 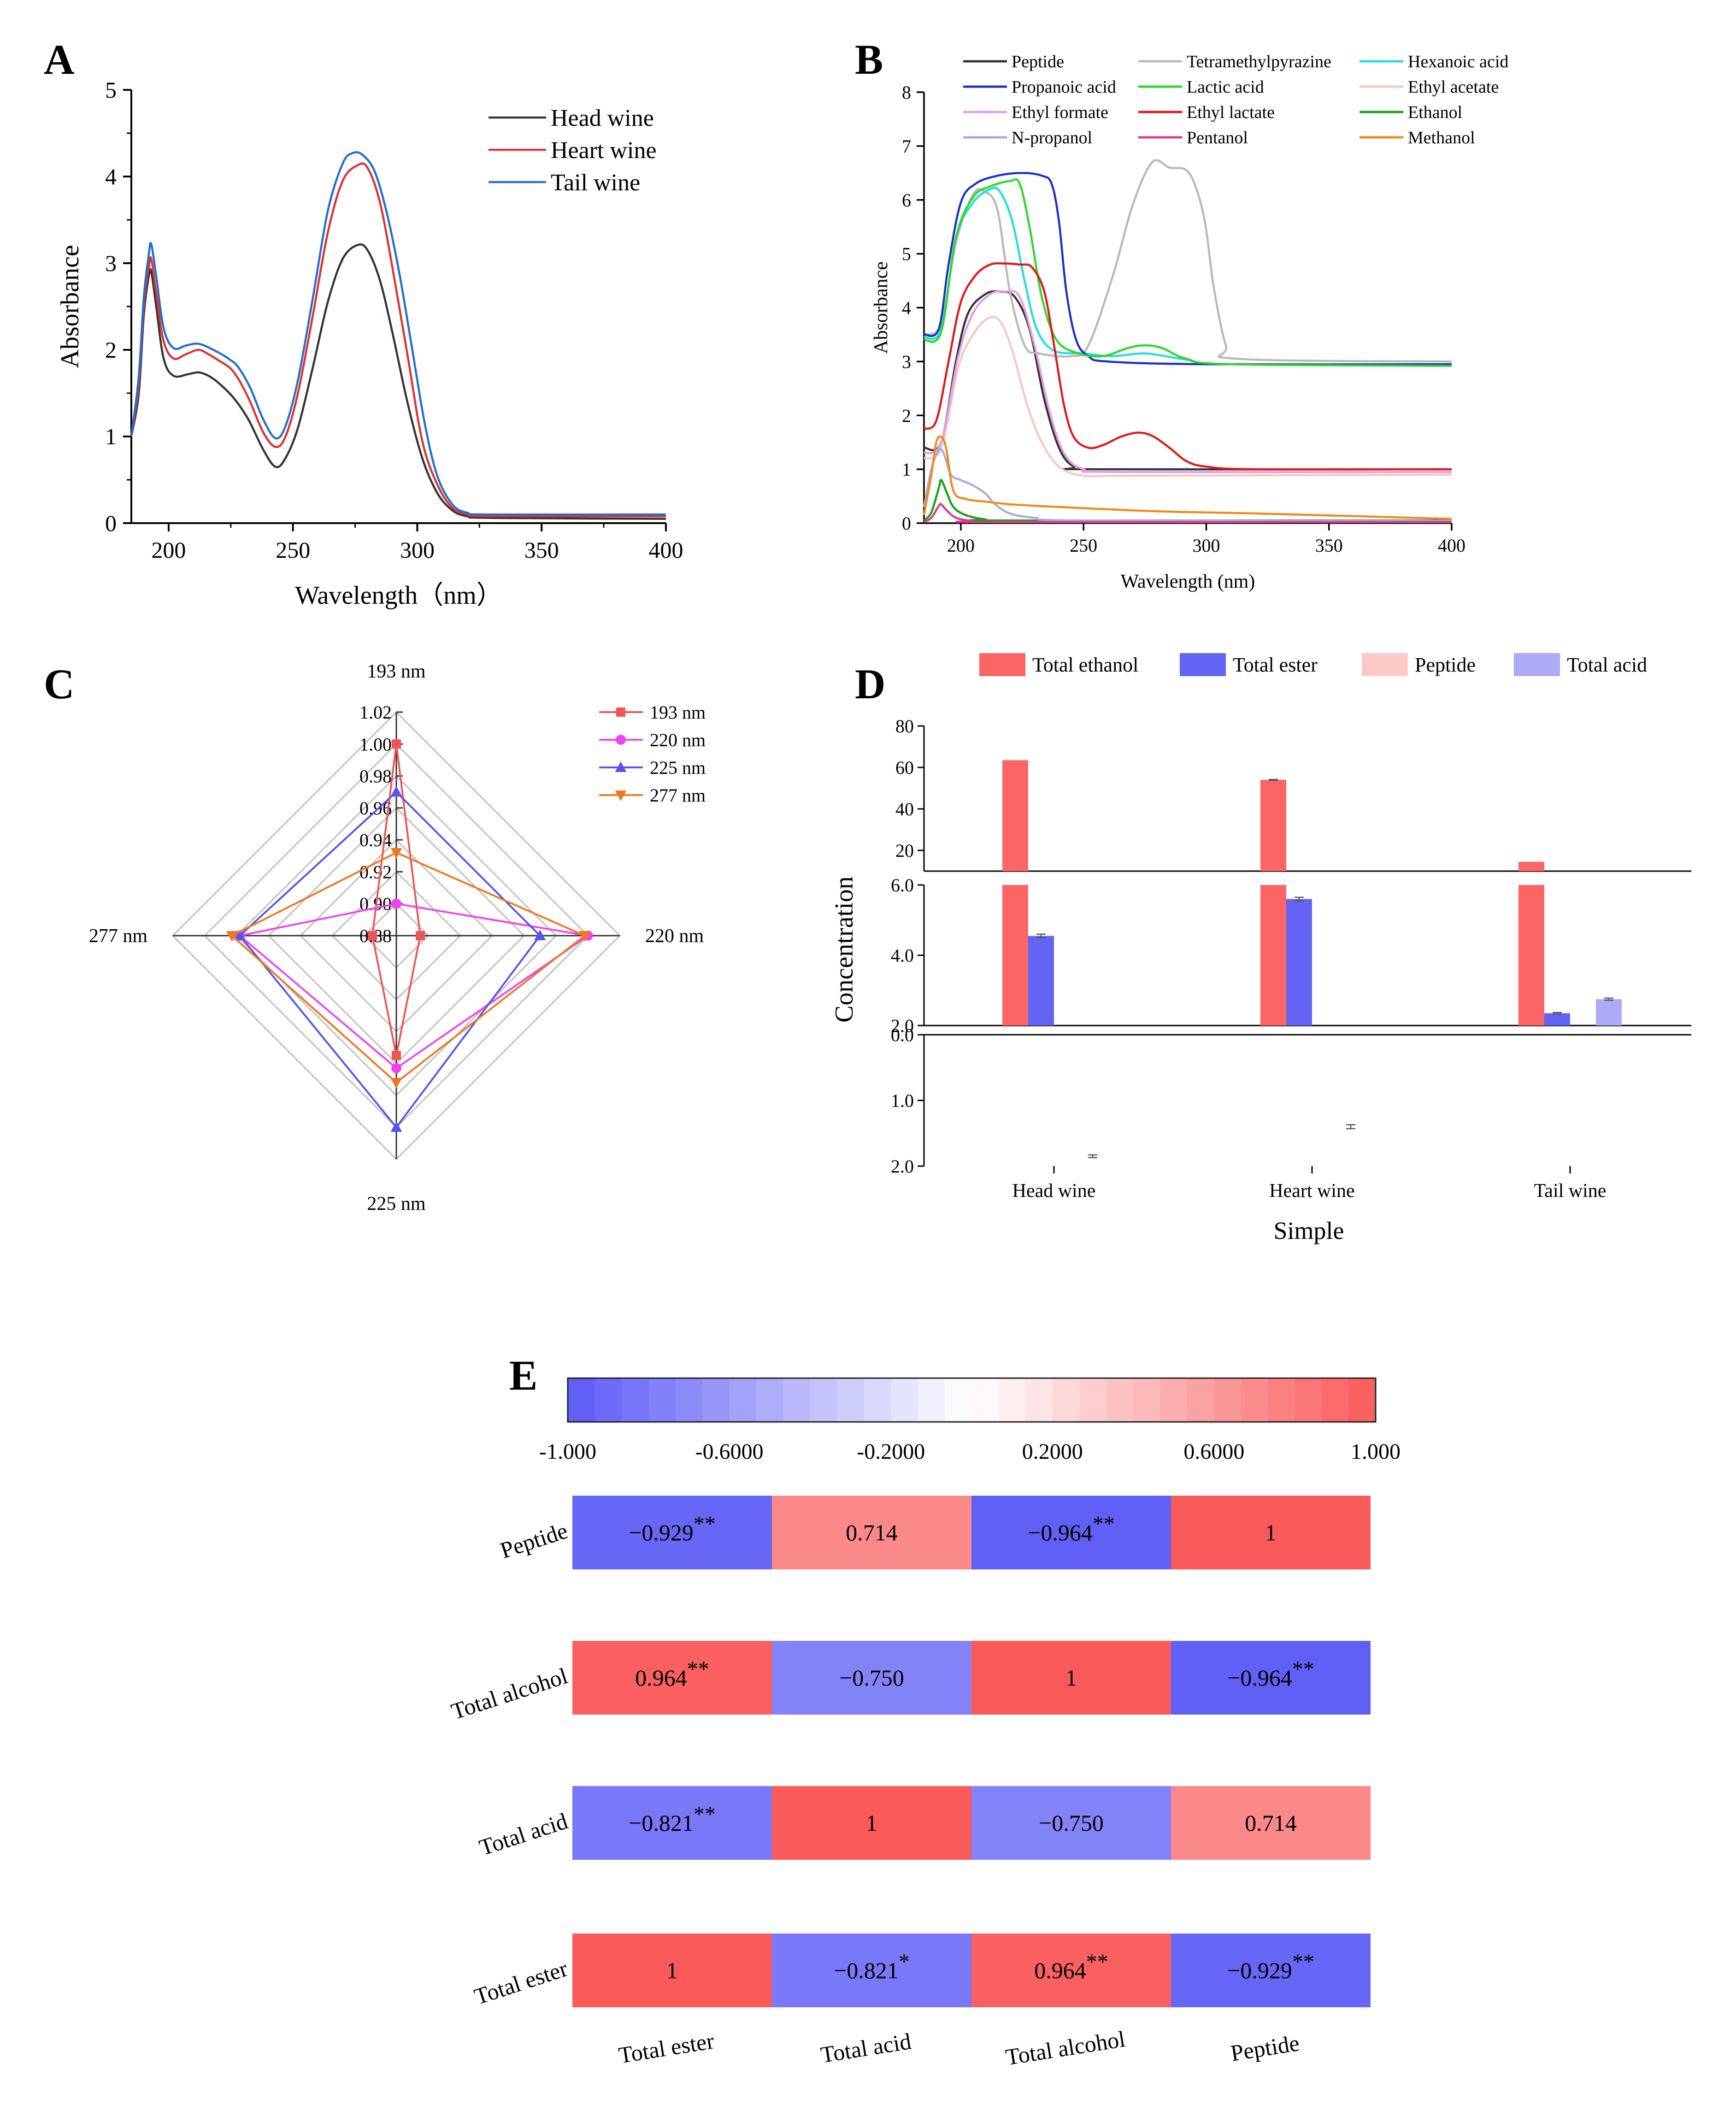 I want to click on y-tick-label: 4.0, so click(x=902, y=955).